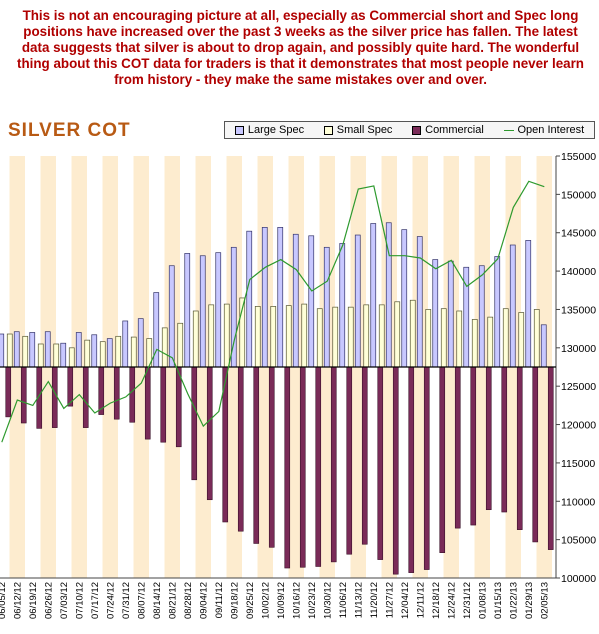  Describe the element at coordinates (578, 234) in the screenshot. I see `y-tick-label: 145000` at that location.